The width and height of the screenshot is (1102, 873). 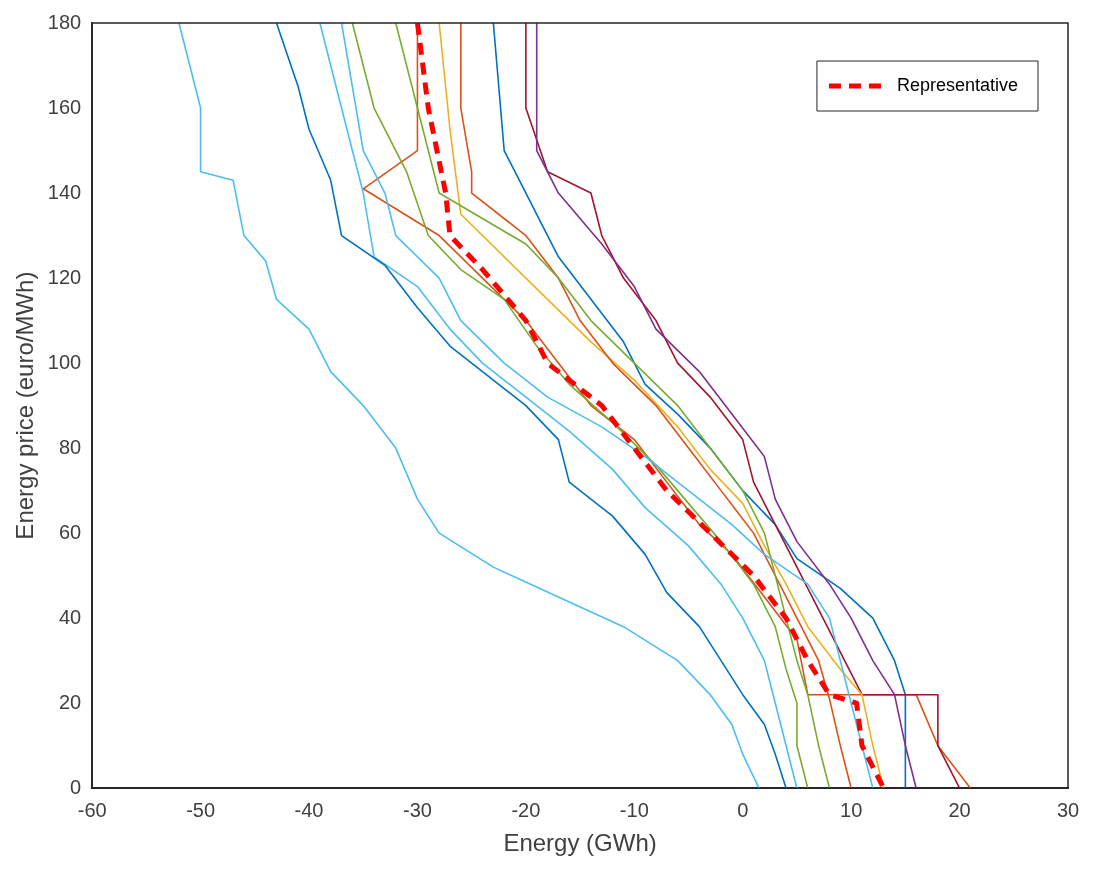 I want to click on x-tick-label: -10, so click(x=634, y=809).